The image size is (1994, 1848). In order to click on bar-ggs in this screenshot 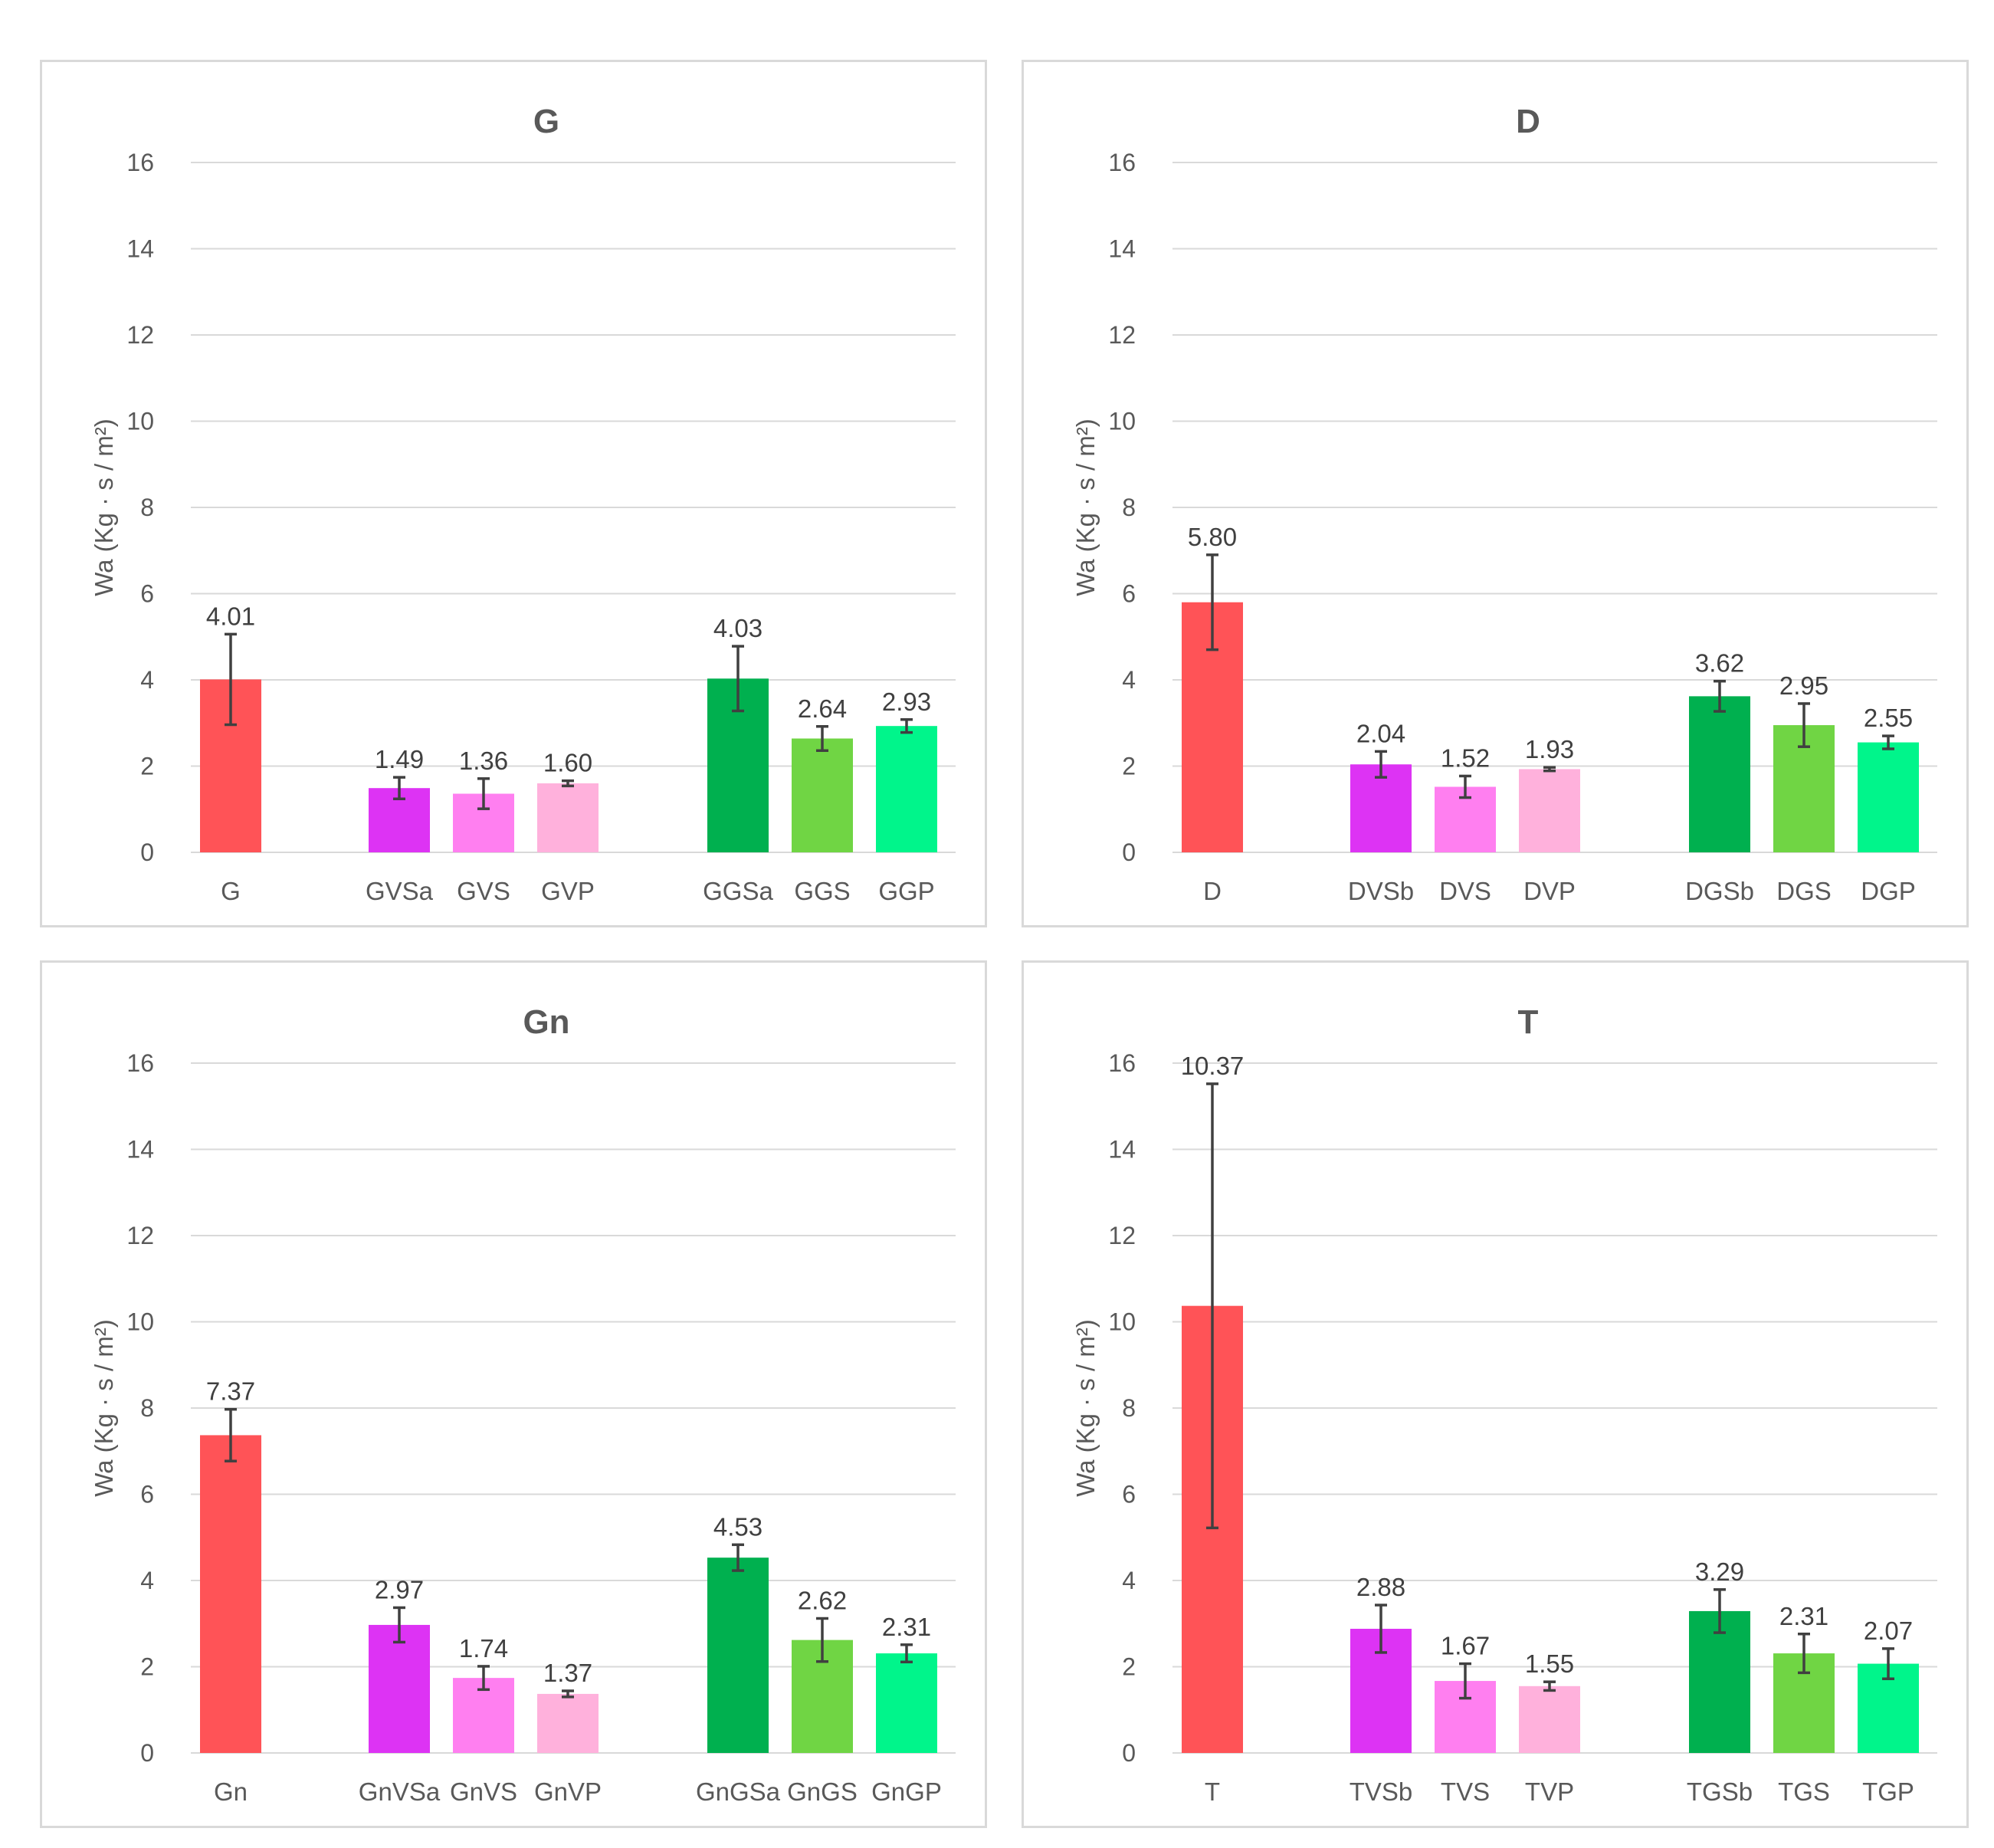, I will do `click(822, 795)`.